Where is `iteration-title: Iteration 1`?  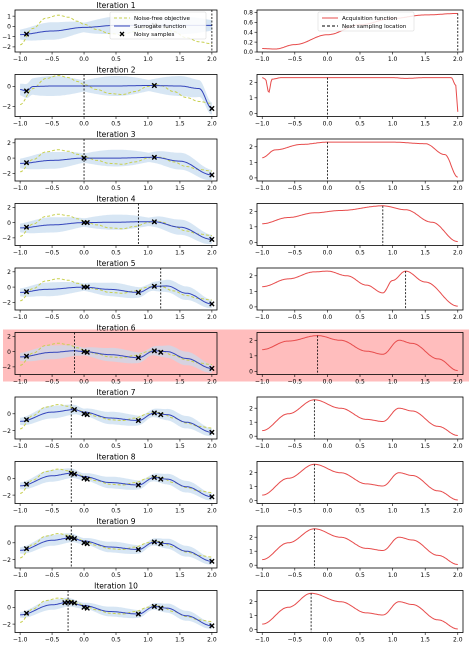
iteration-title: Iteration 1 is located at coordinates (116, 5).